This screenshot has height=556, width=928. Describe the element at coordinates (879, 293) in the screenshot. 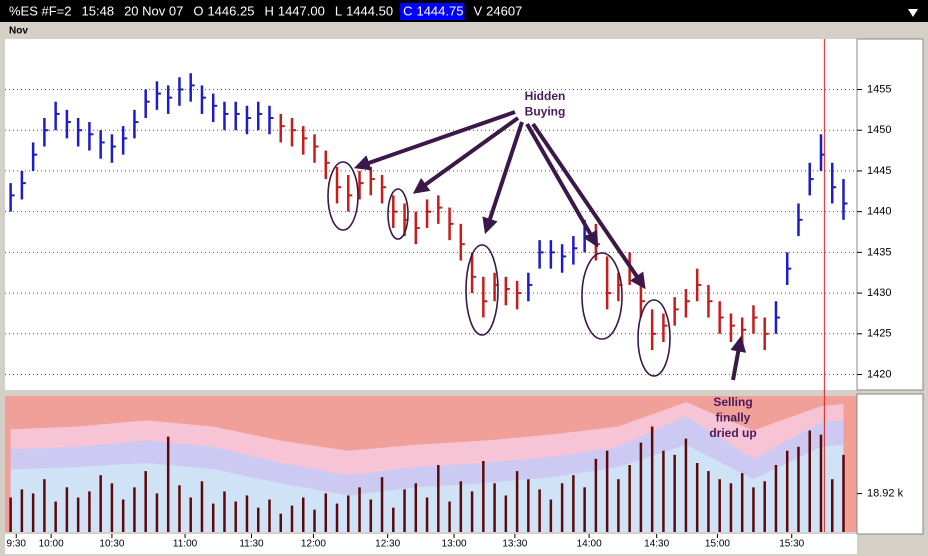

I see `y-tick-label: 1430` at that location.